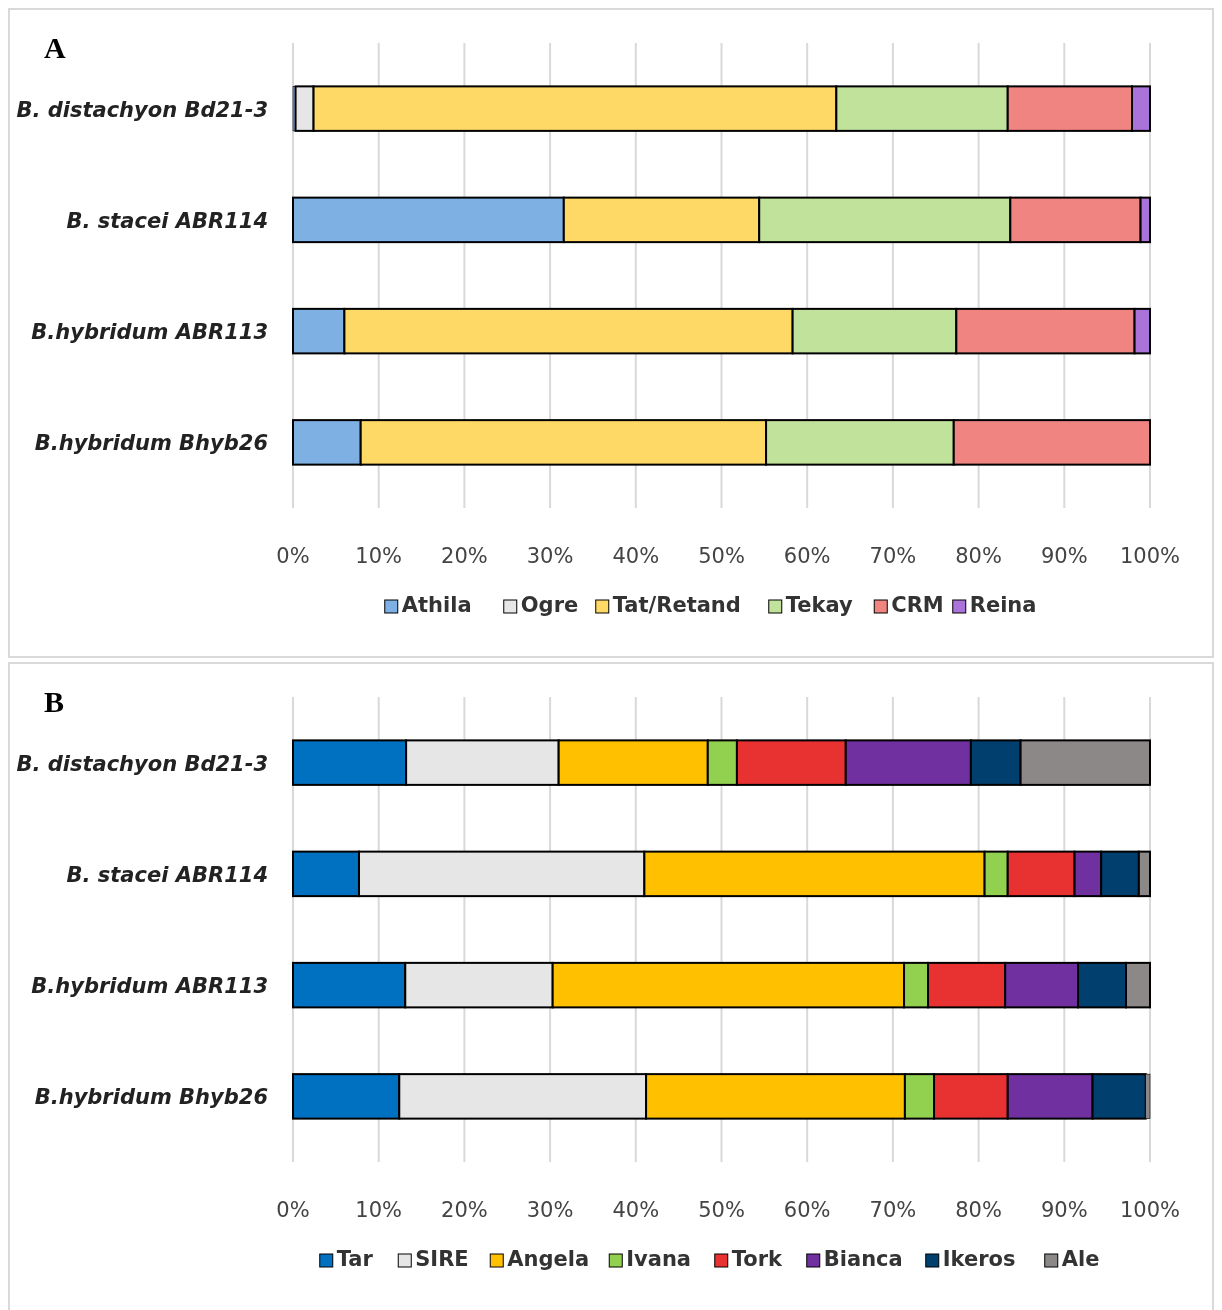 The image size is (1222, 1310). Describe the element at coordinates (917, 605) in the screenshot. I see `legend-label: CRM` at that location.